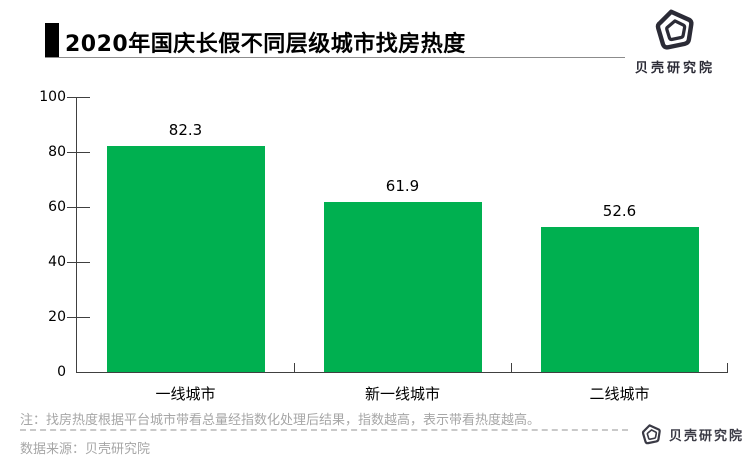  Describe the element at coordinates (707, 436) in the screenshot. I see `brand-logo-bottom-label: 贝壳研究院` at that location.